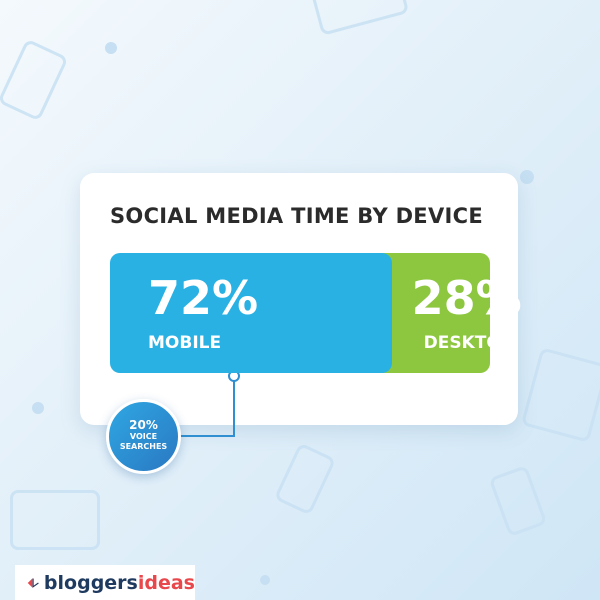 This screenshot has height=600, width=600. I want to click on voice-searches-badge: 20% VOICE SEARCHES, so click(143, 436).